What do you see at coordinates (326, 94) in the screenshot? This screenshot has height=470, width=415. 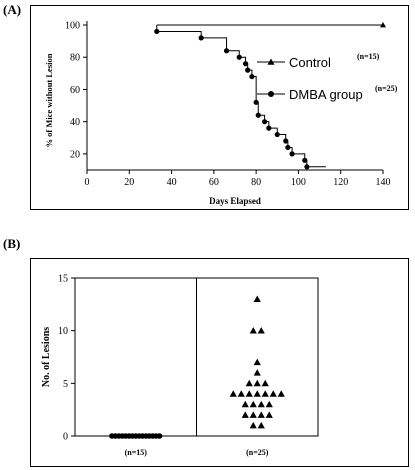 I see `legend-dmba-label: DMBA group` at bounding box center [326, 94].